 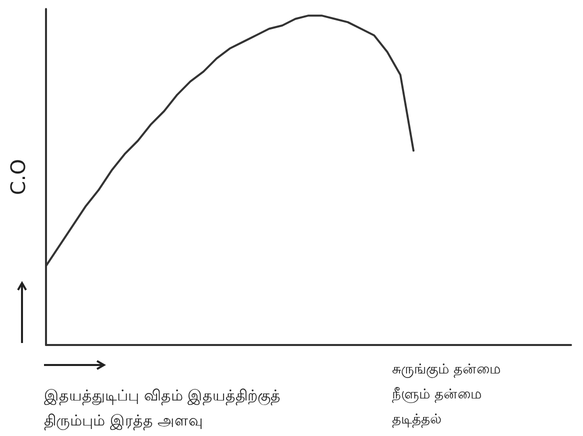 I want to click on x-axis-title: இதயத்துடிப்பு விதம் இதயத்திற்குத் திரும்பும் இரத்த அளவு, so click(x=162, y=408).